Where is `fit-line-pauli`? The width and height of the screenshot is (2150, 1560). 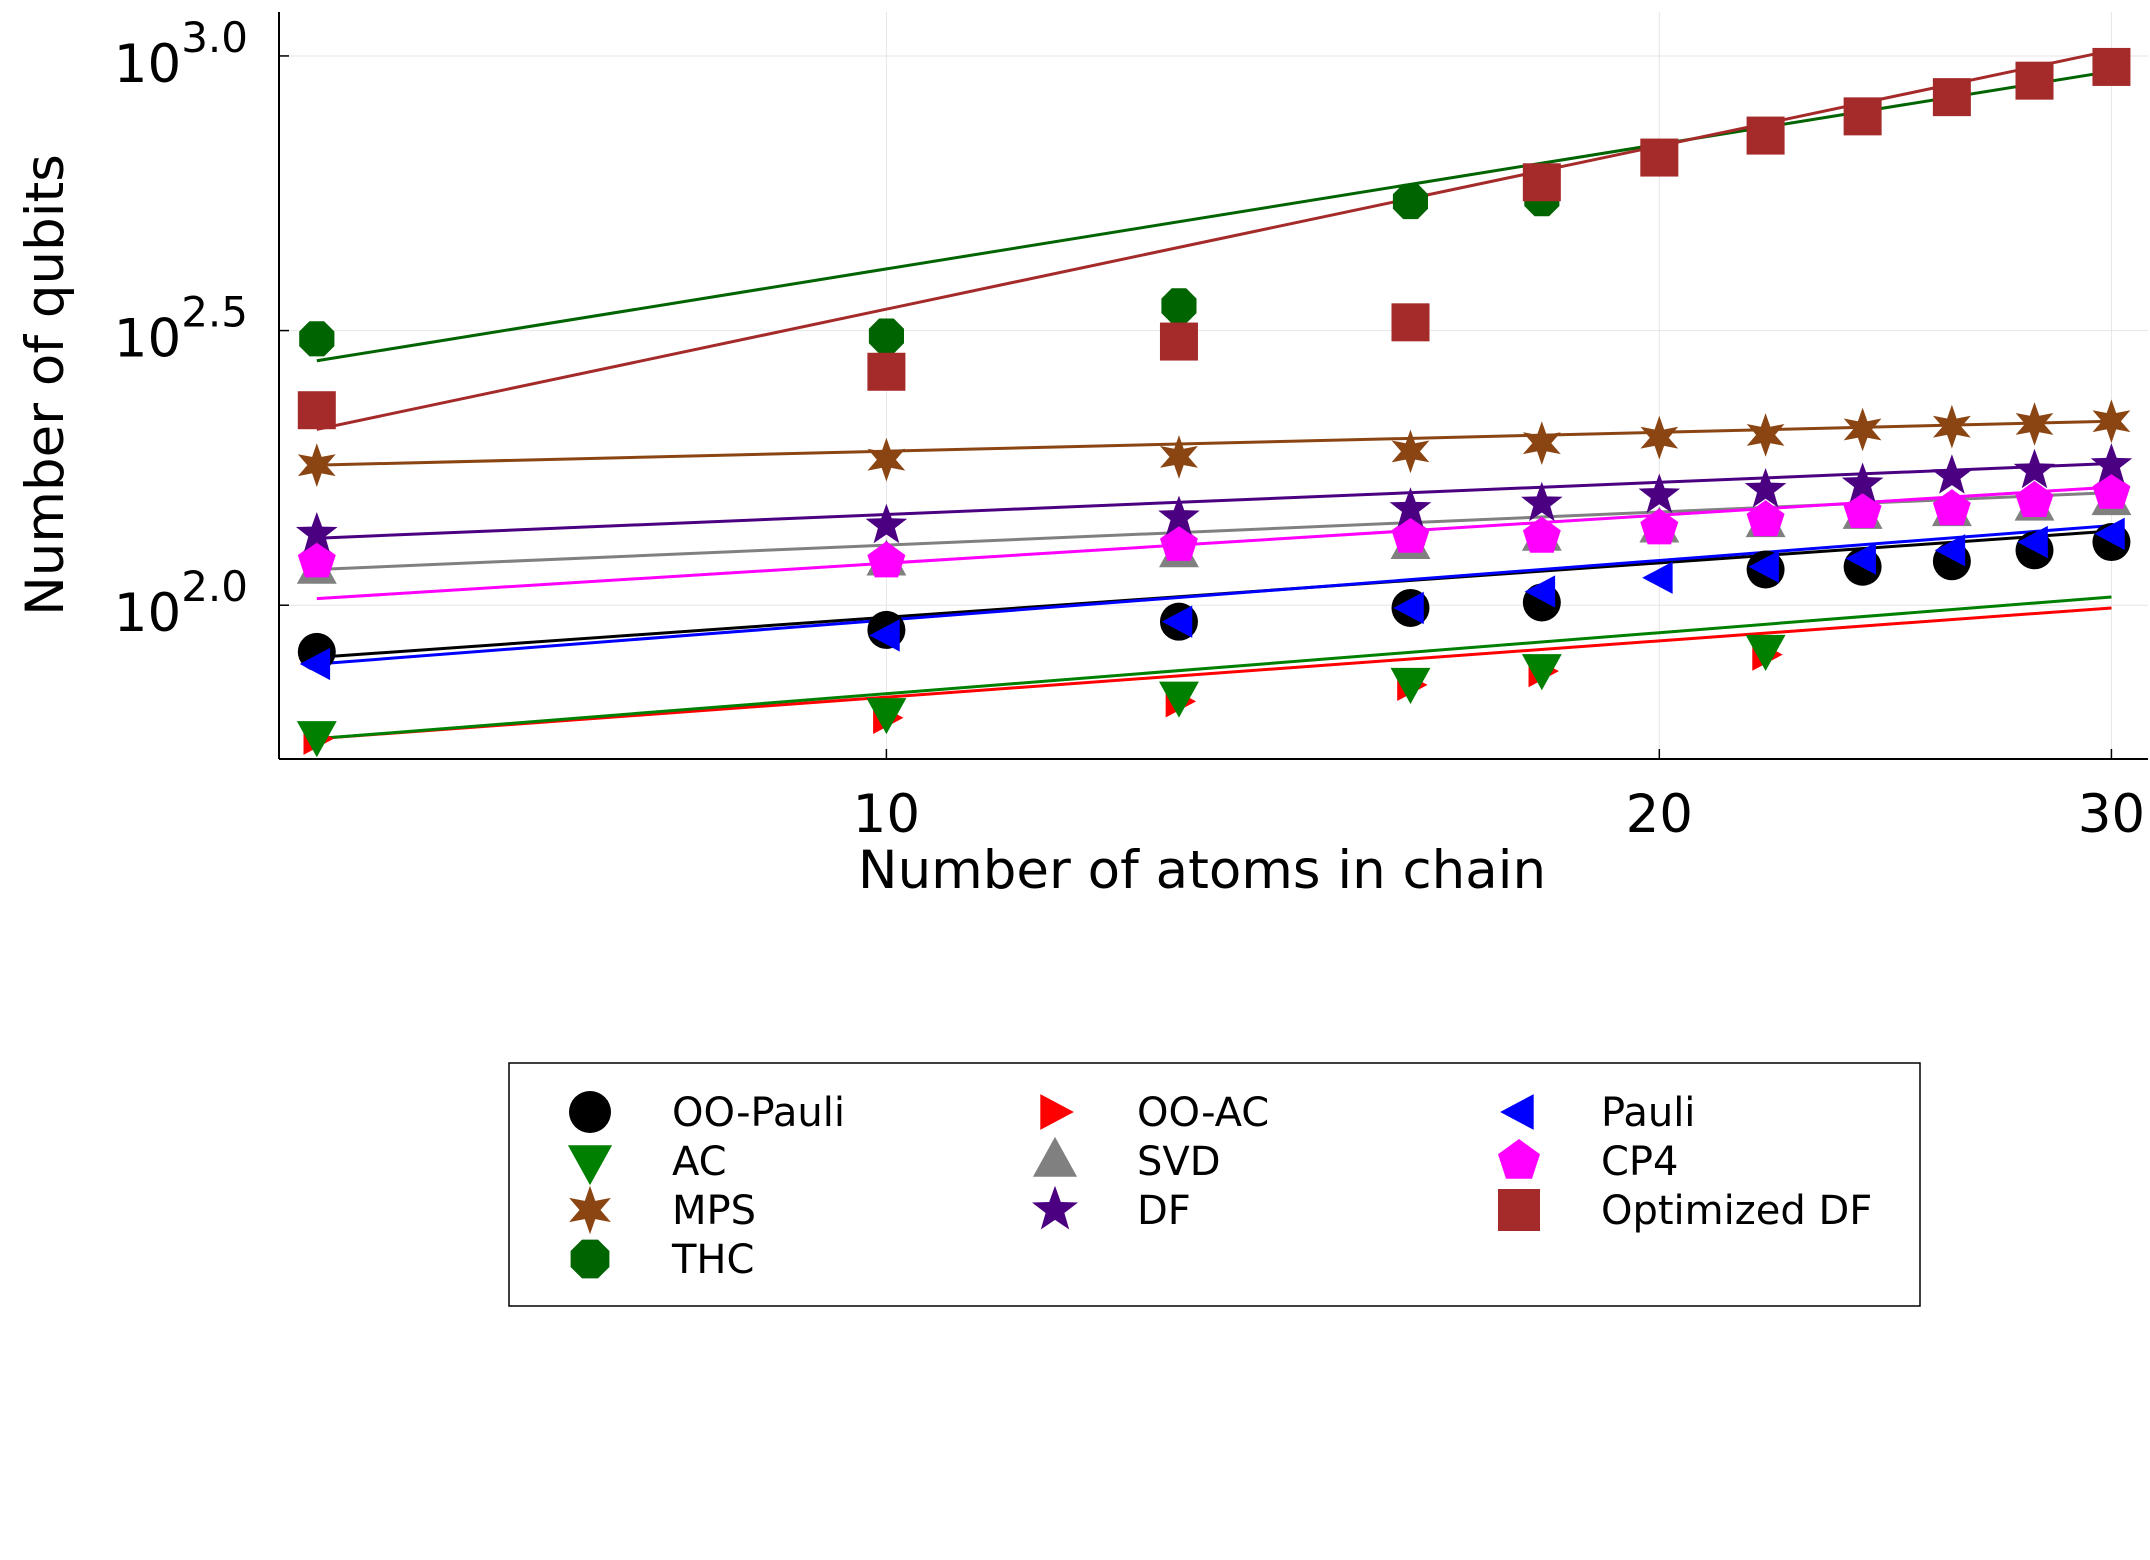 fit-line-pauli is located at coordinates (1214, 595).